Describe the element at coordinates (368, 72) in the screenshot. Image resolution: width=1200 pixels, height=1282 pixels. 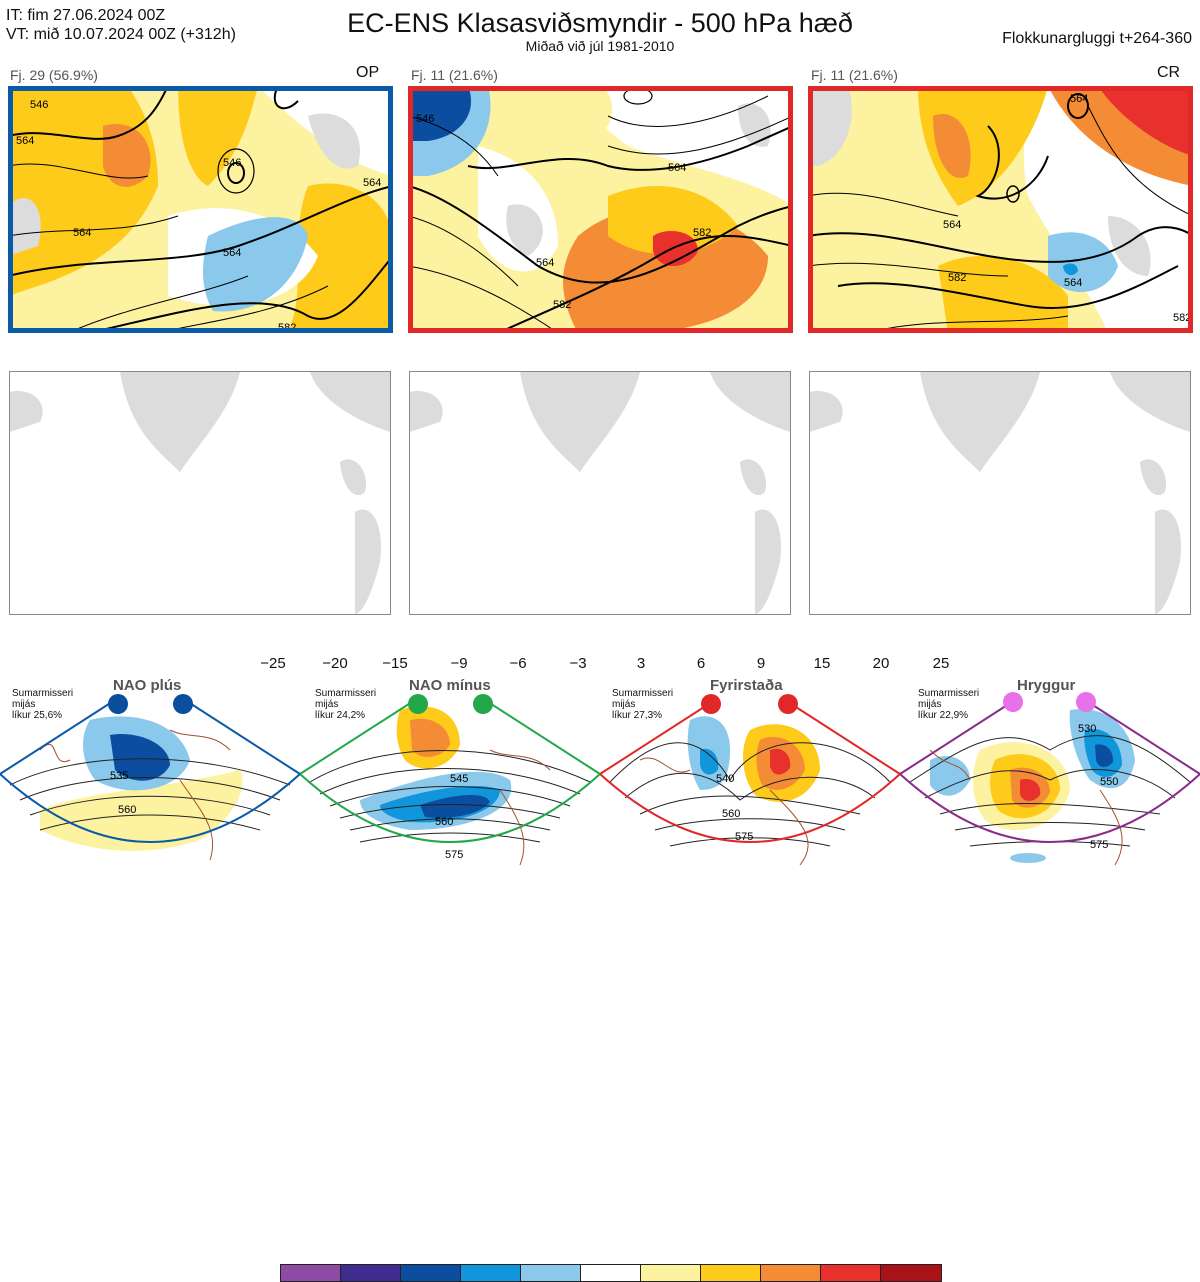
I see `cluster-1-tag: OP` at that location.